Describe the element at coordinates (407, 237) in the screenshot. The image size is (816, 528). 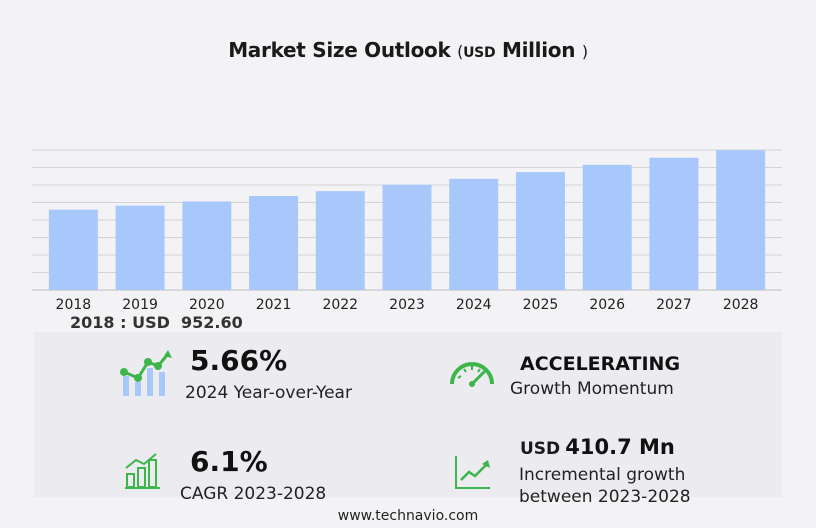
I see `bar-2023` at that location.